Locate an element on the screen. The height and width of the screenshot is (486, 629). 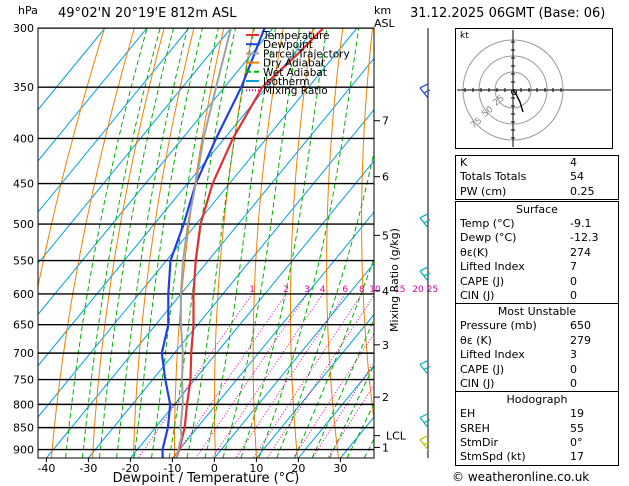
pressure-tick-label: 550 is located at coordinates (23, 261).